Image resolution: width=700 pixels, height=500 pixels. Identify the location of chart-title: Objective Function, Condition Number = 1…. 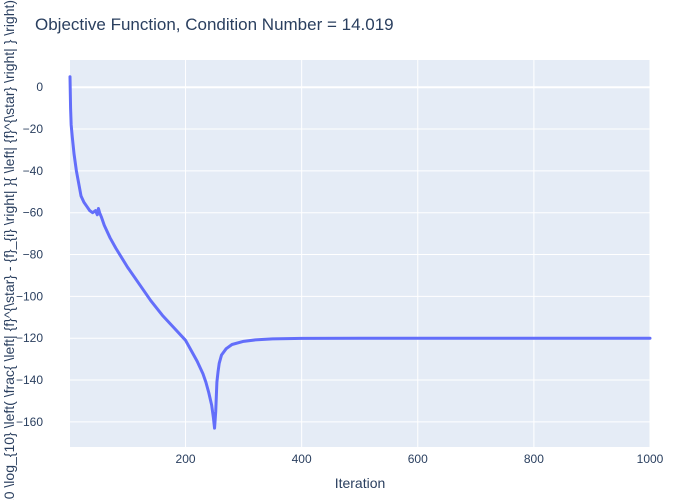
(214, 24).